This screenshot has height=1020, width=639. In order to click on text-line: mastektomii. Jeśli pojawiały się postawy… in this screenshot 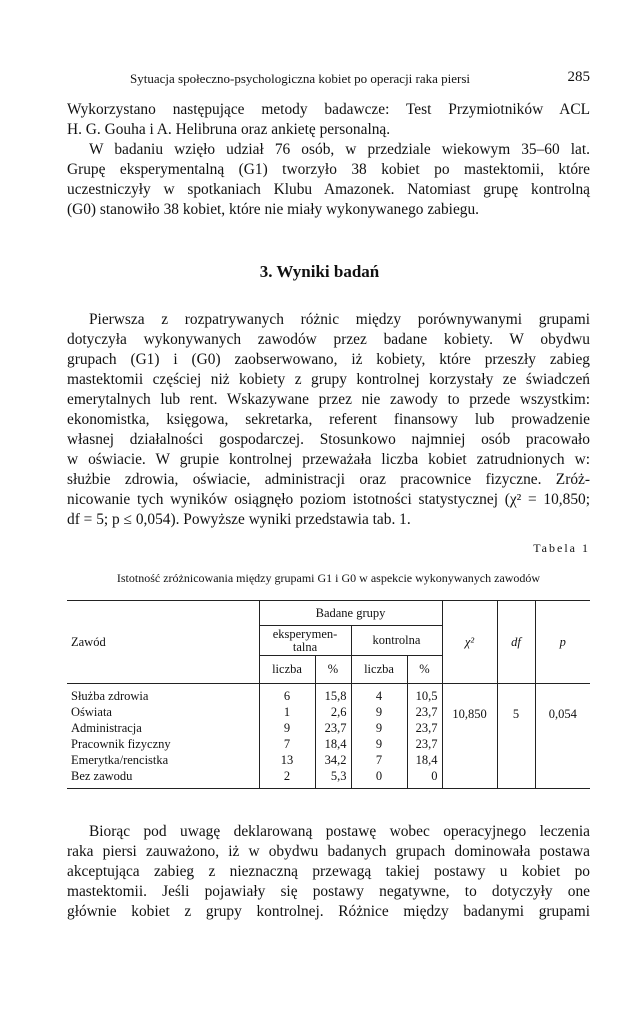, I will do `click(328, 891)`.